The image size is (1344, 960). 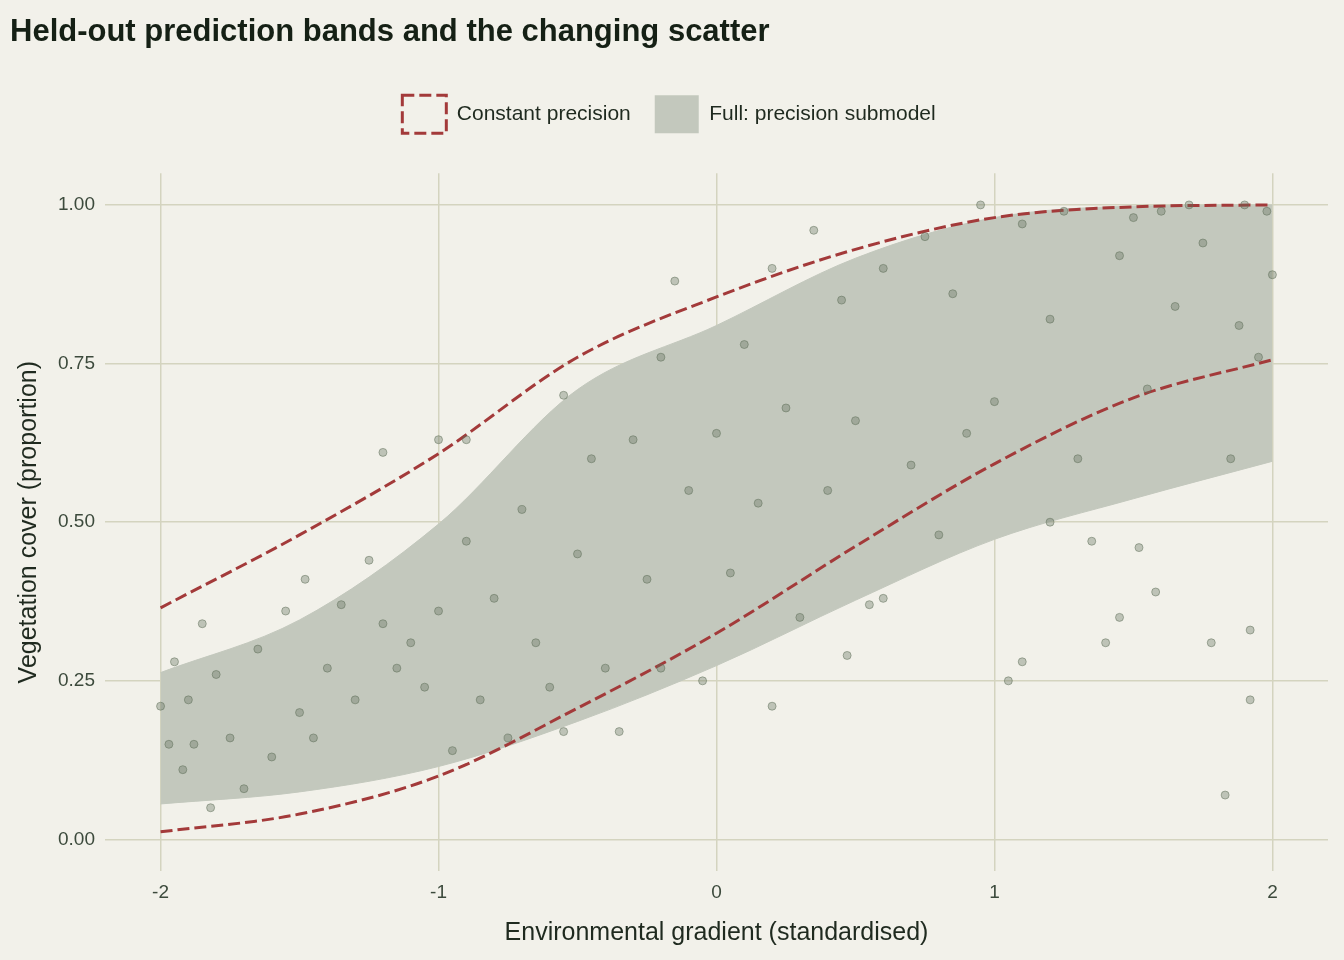 I want to click on x-tick-label: -2, so click(x=161, y=891).